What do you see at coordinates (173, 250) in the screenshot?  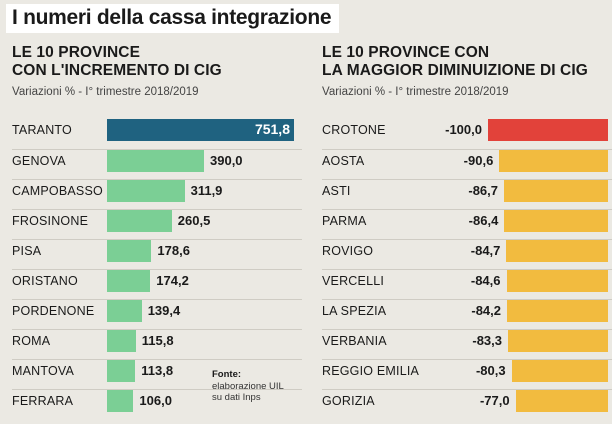 I see `increase-value-label: 178,6` at bounding box center [173, 250].